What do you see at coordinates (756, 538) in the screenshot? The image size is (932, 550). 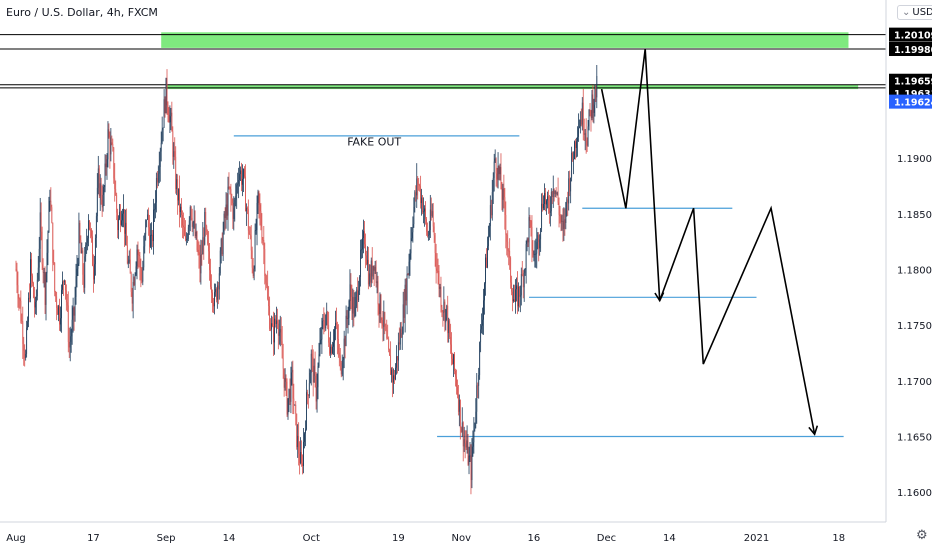 I see `date-tick-label: 2021` at bounding box center [756, 538].